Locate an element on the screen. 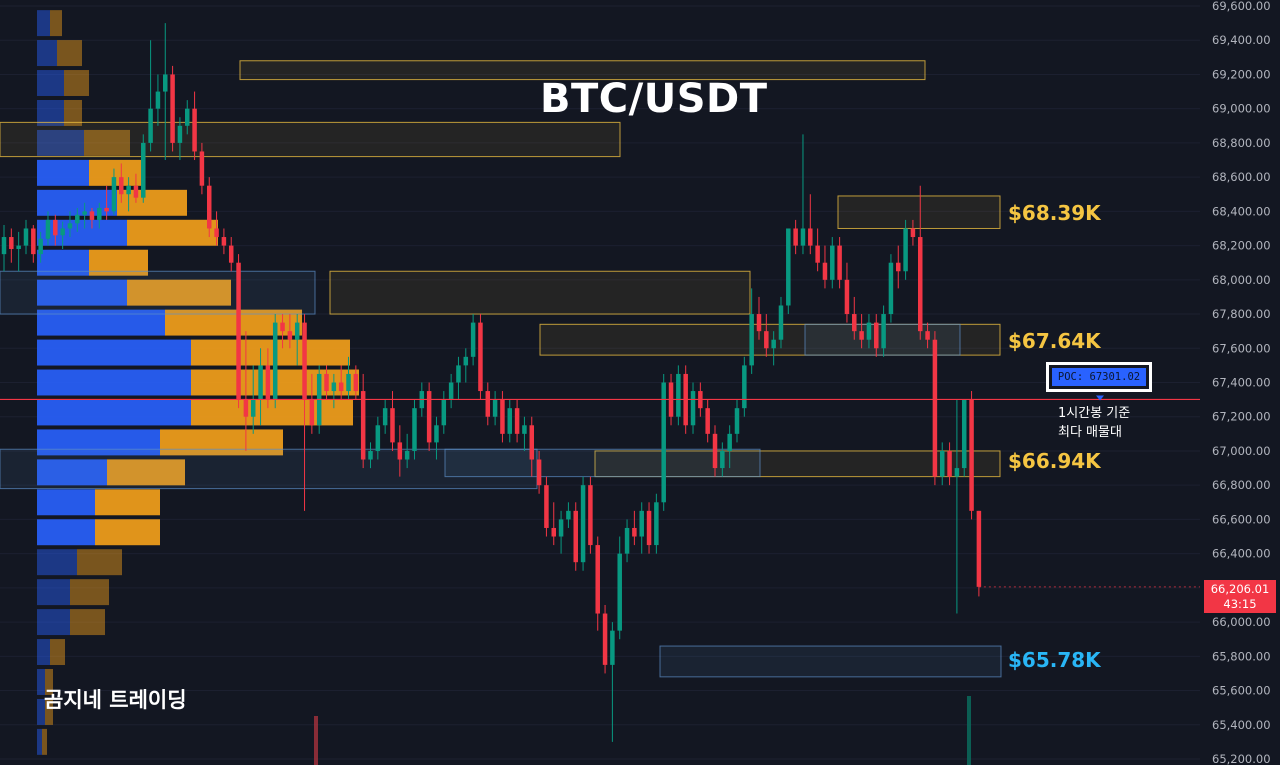 This screenshot has width=1280, height=765. last-price-tag: 66,206.01 43:15 is located at coordinates (1240, 596).